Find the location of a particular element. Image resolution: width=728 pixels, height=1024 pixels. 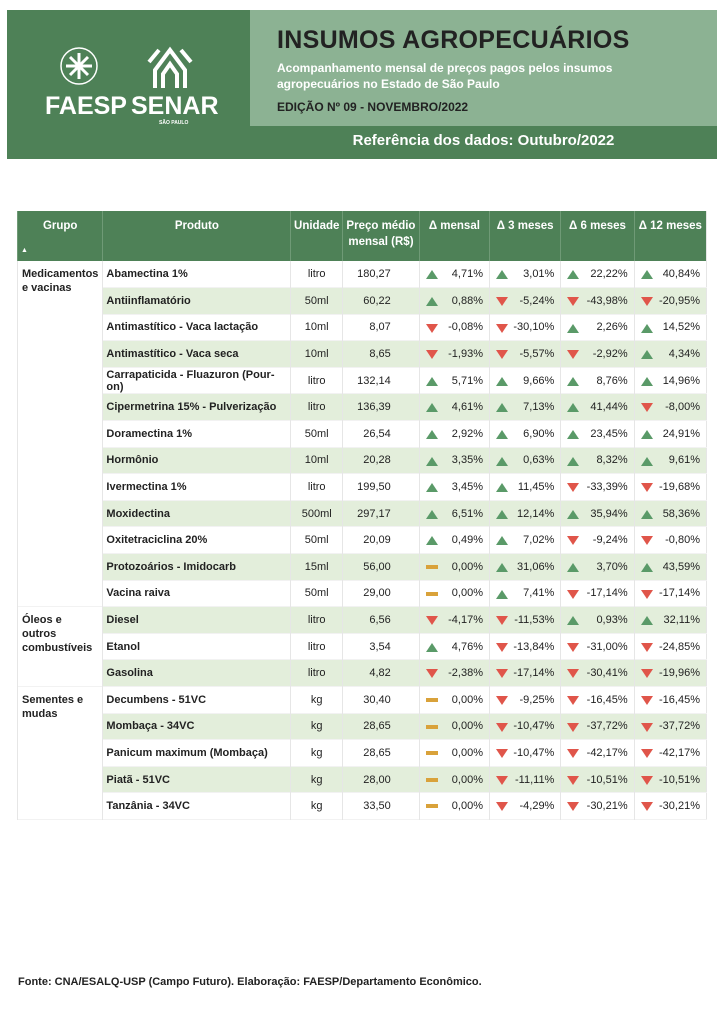

change-monthly-cell: 3,35% is located at coordinates (454, 460).